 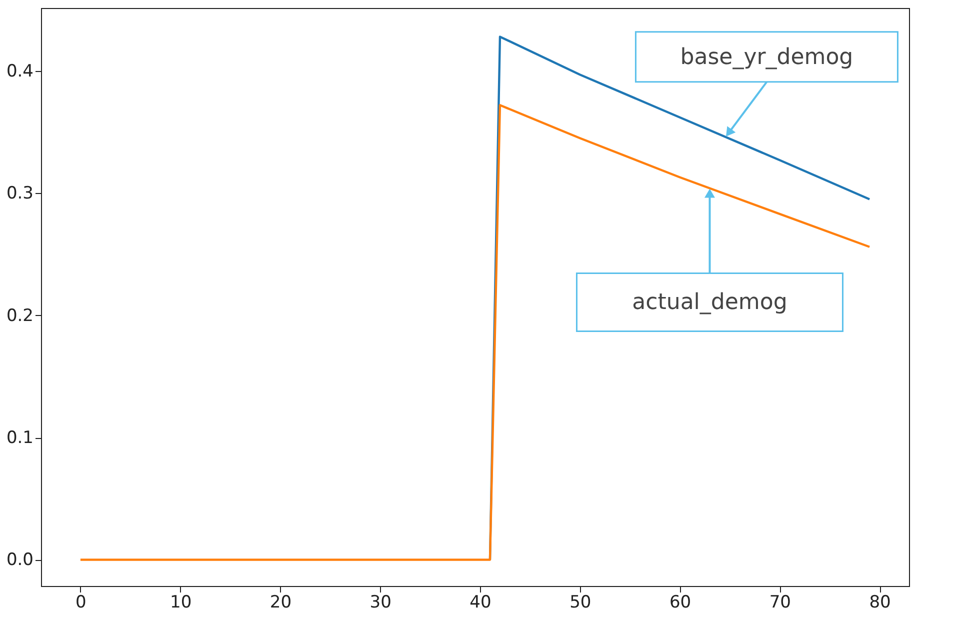 I want to click on x-tick-label: 80, so click(x=880, y=602).